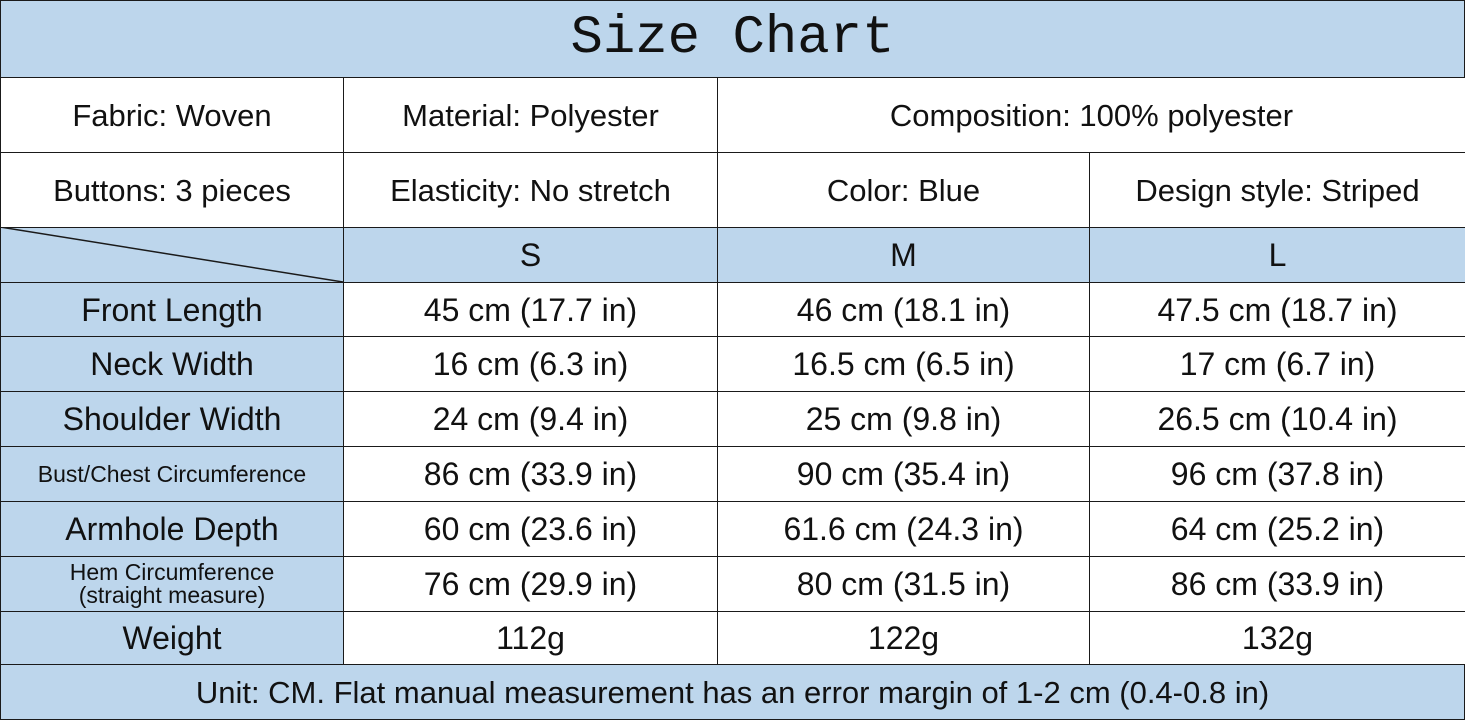 Image resolution: width=1465 pixels, height=720 pixels. I want to click on measure-cell: 16 cm (6.3 in), so click(530, 364).